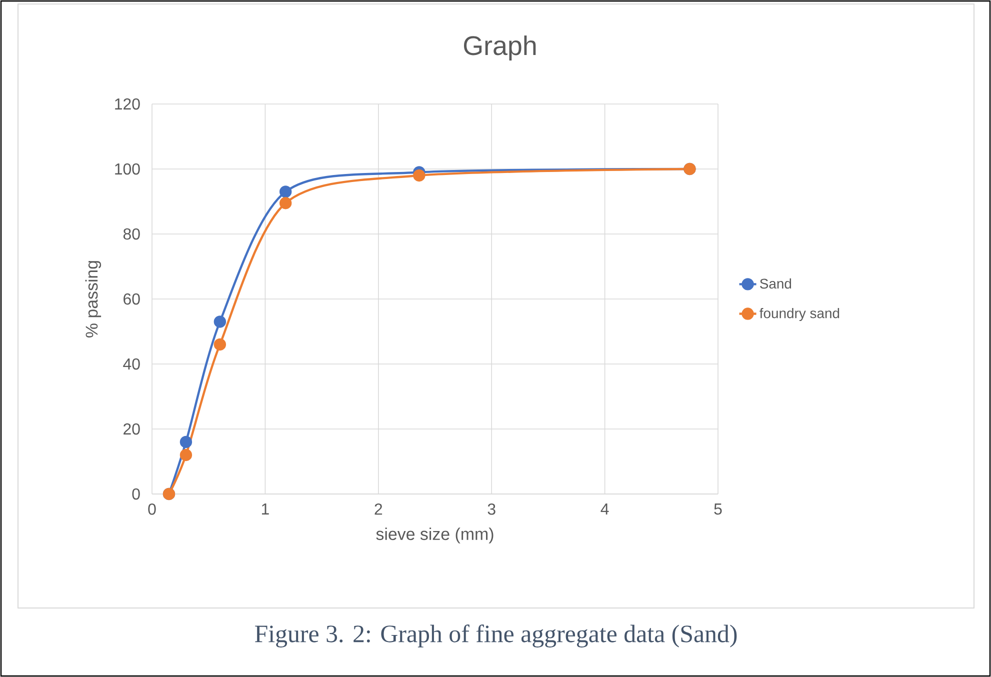 The image size is (991, 677). I want to click on x-tick-label: 3, so click(492, 509).